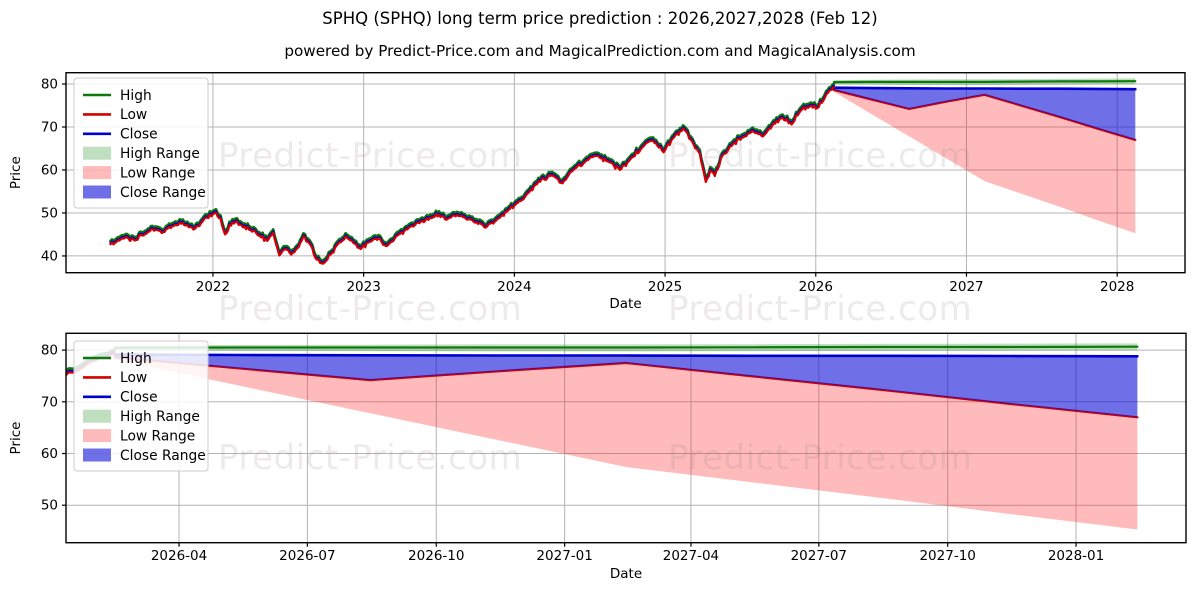 The image size is (1200, 600). Describe the element at coordinates (1076, 556) in the screenshot. I see `x-tick-label: 2028-01` at that location.